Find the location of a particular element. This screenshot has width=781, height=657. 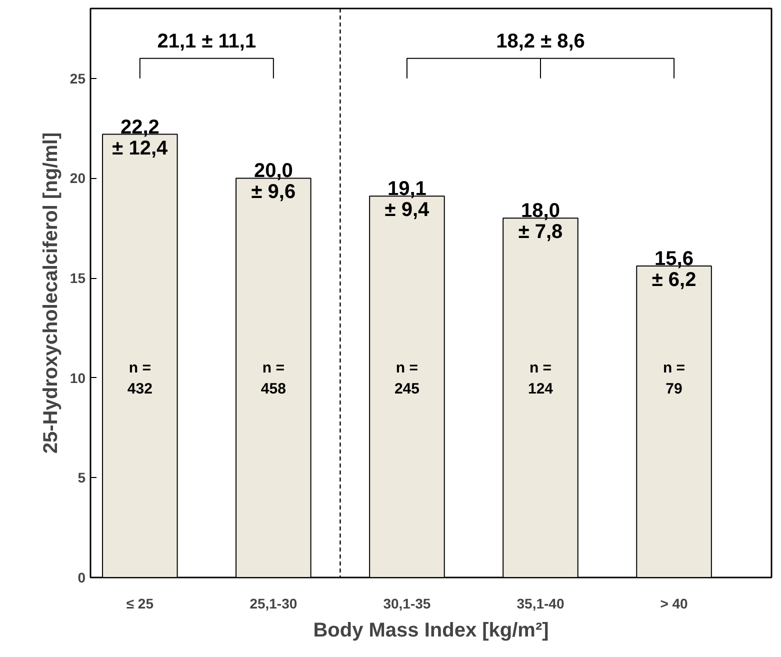

y-tick-label: 10 is located at coordinates (78, 378).